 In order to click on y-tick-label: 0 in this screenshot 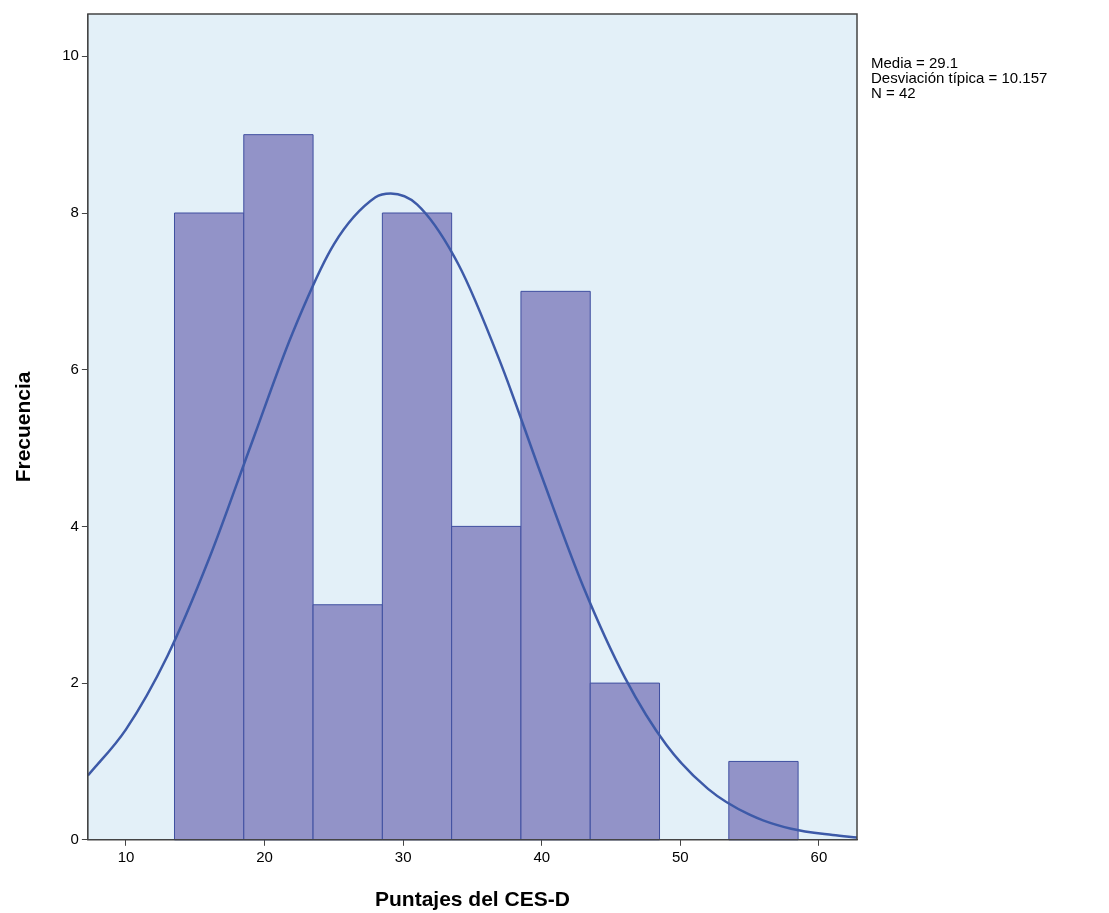, I will do `click(74, 838)`.